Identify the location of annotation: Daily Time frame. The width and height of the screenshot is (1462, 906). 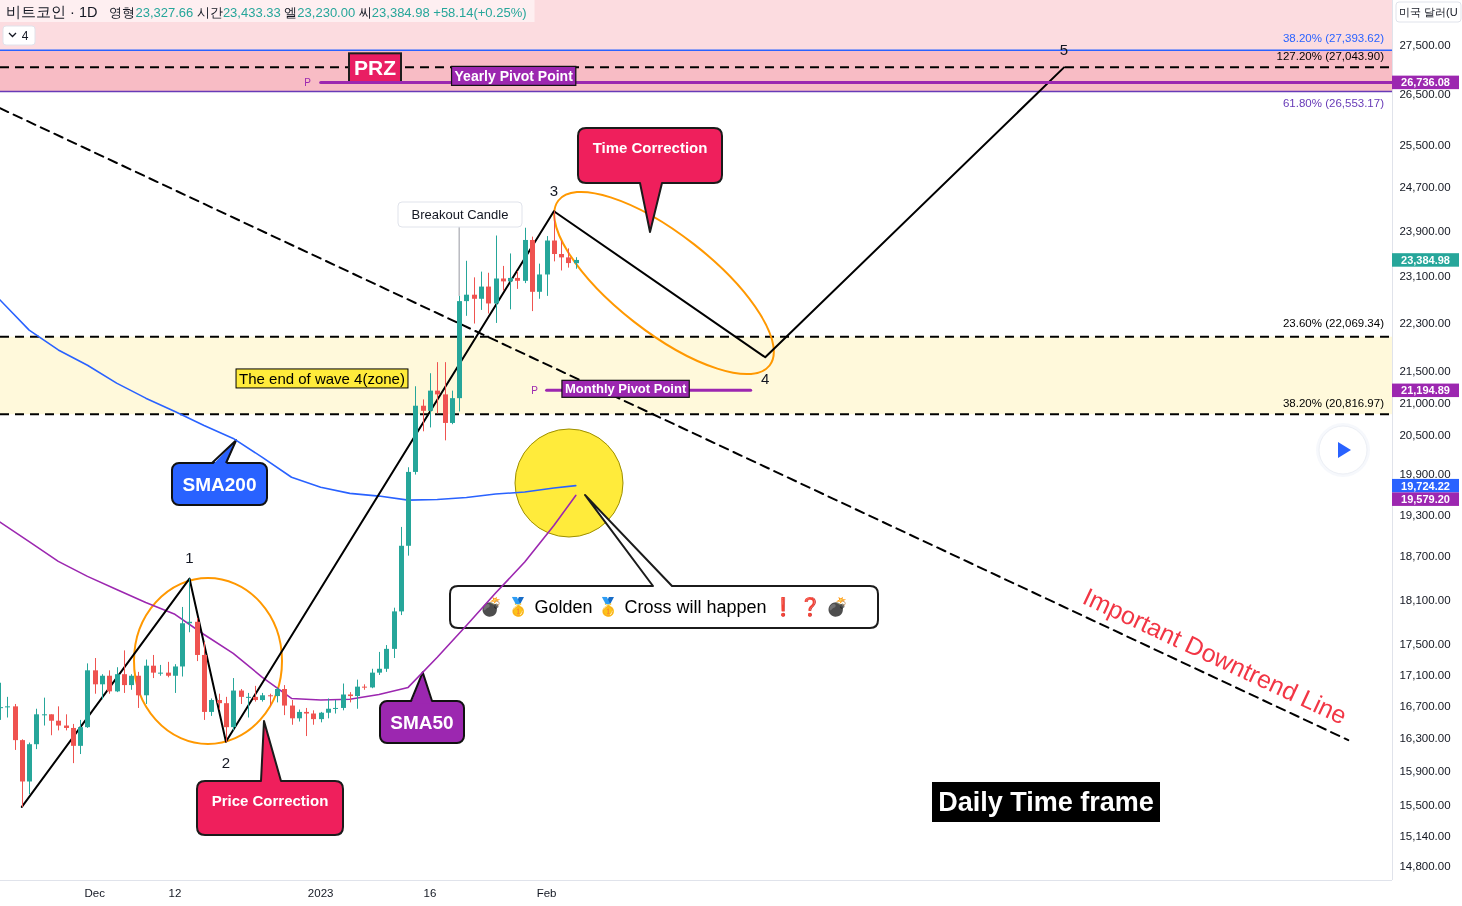
(1046, 802).